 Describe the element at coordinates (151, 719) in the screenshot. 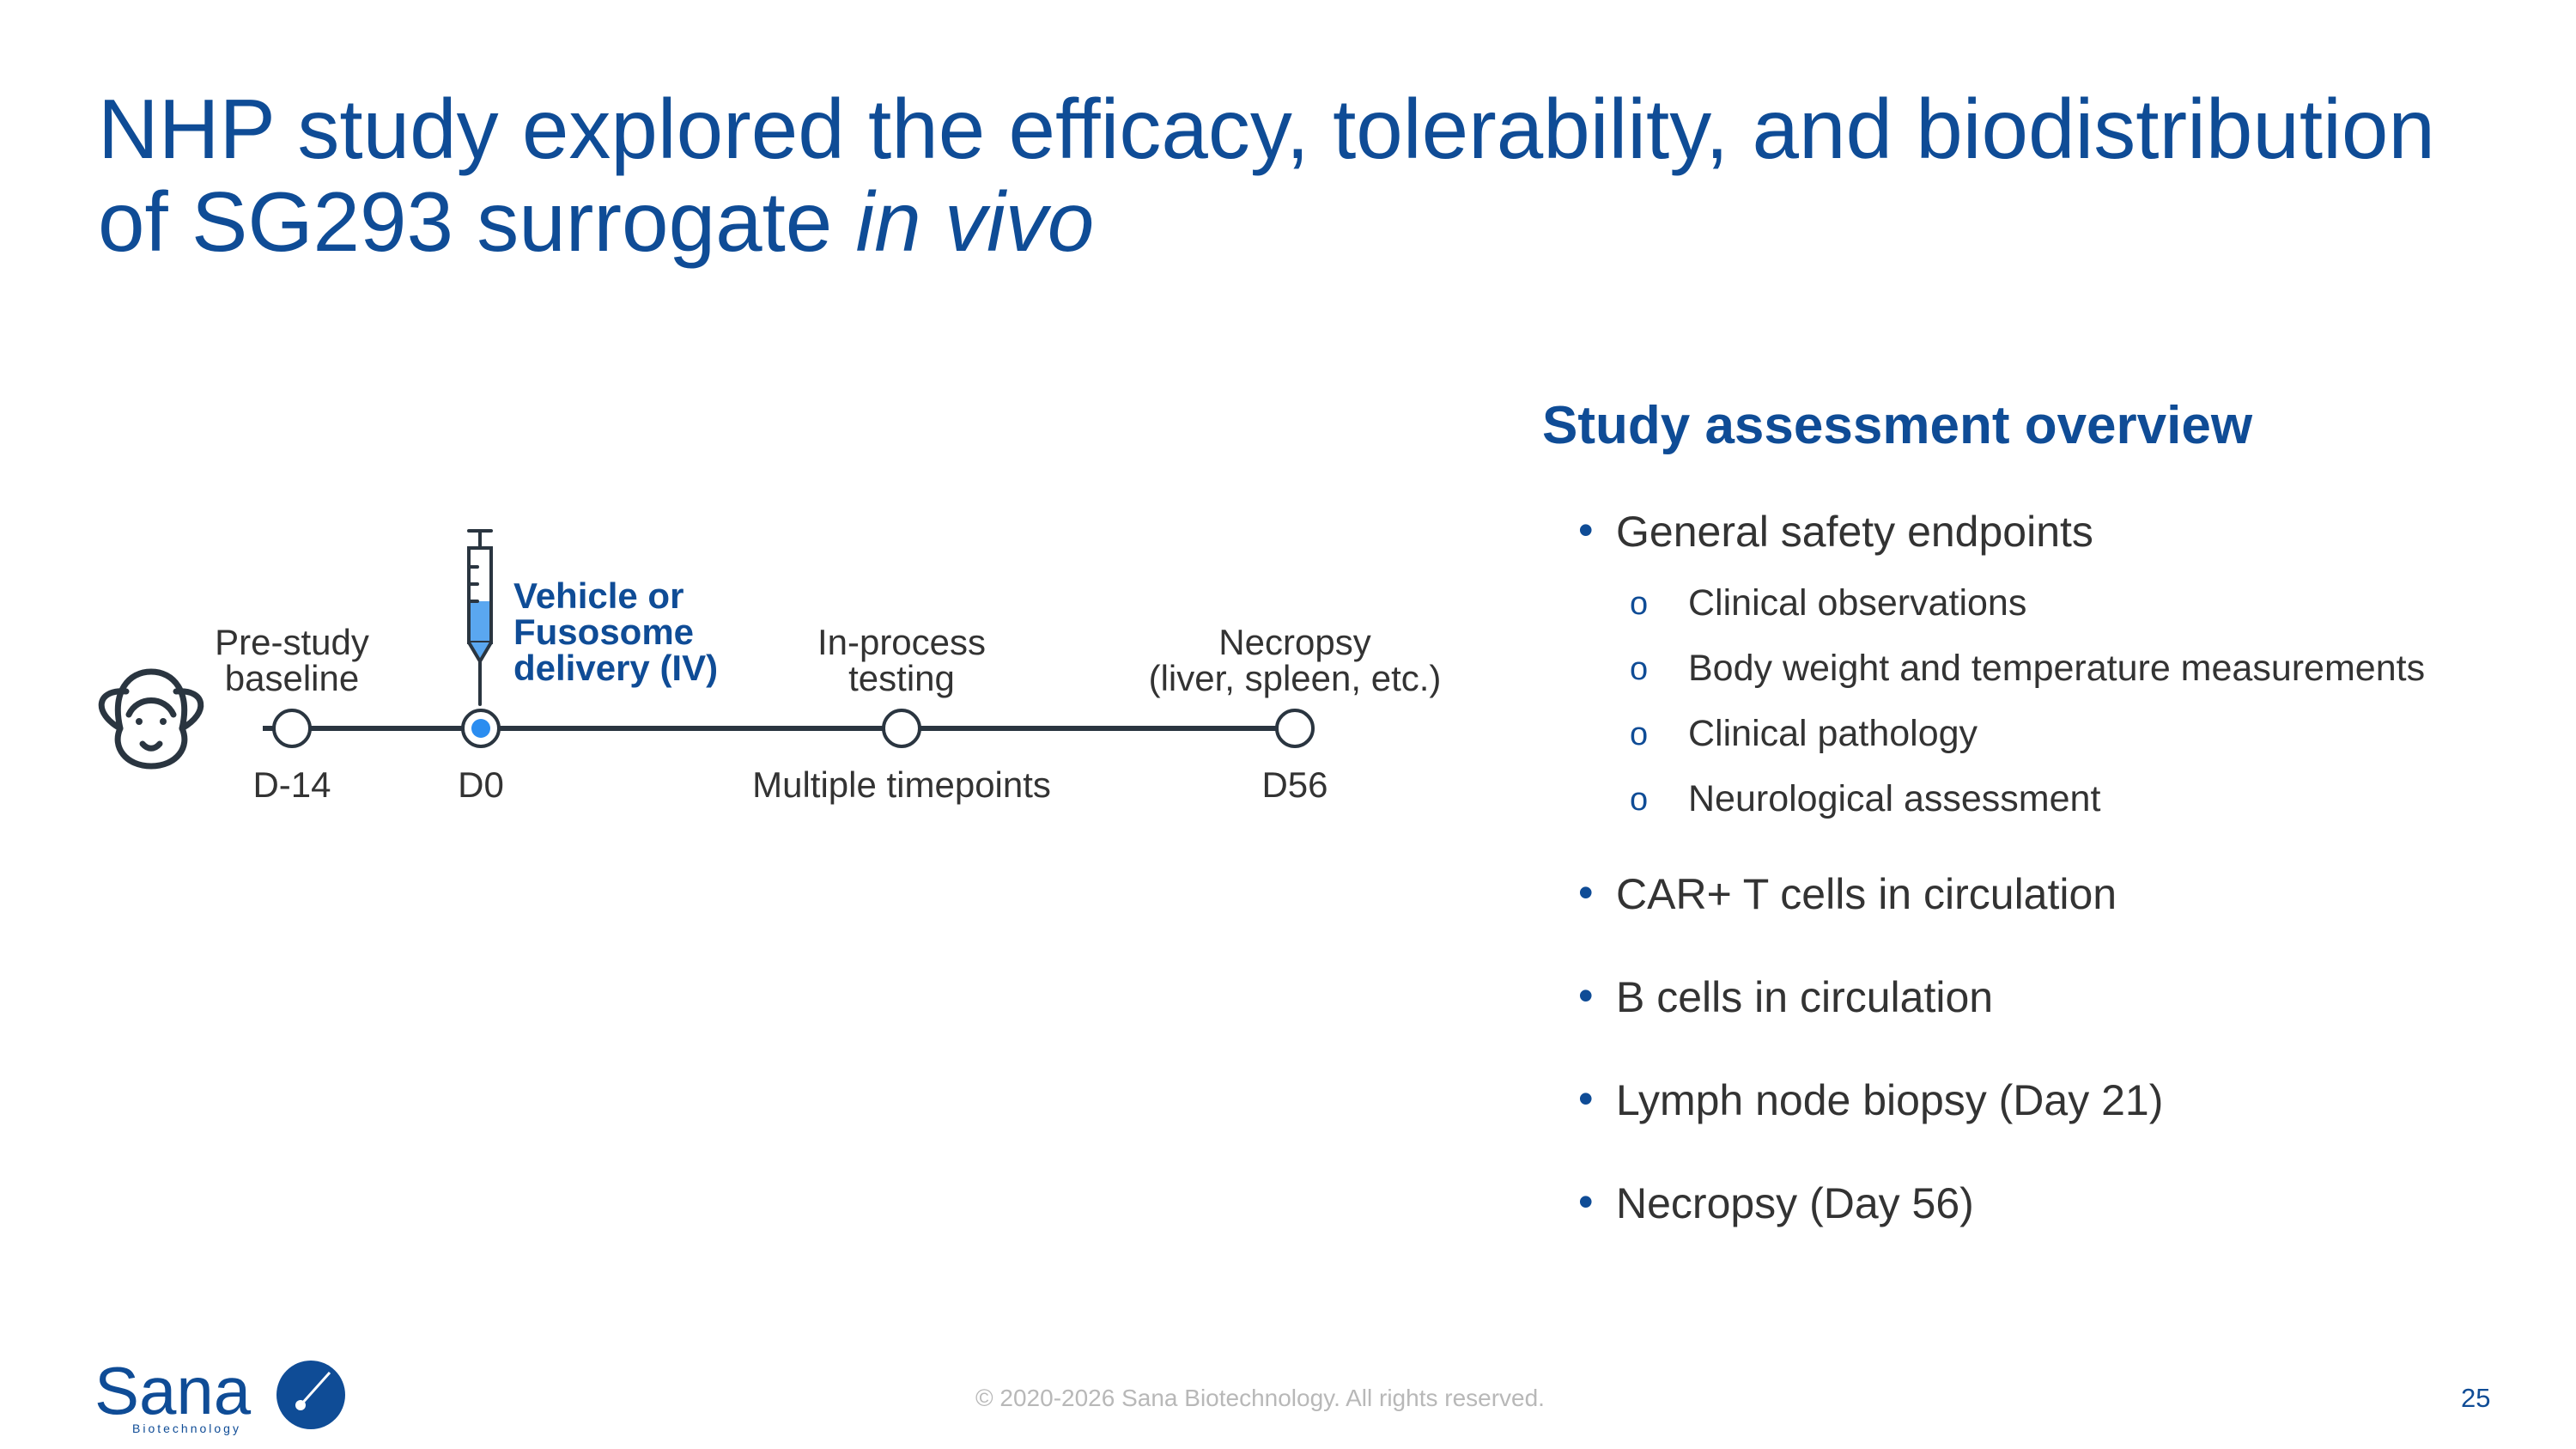

I see `monkey-icon` at that location.